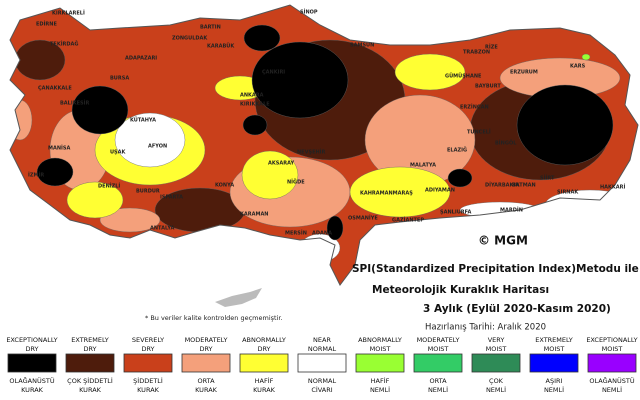 The width and height of the screenshot is (640, 400). I want to click on cyprus, so click(238, 297).